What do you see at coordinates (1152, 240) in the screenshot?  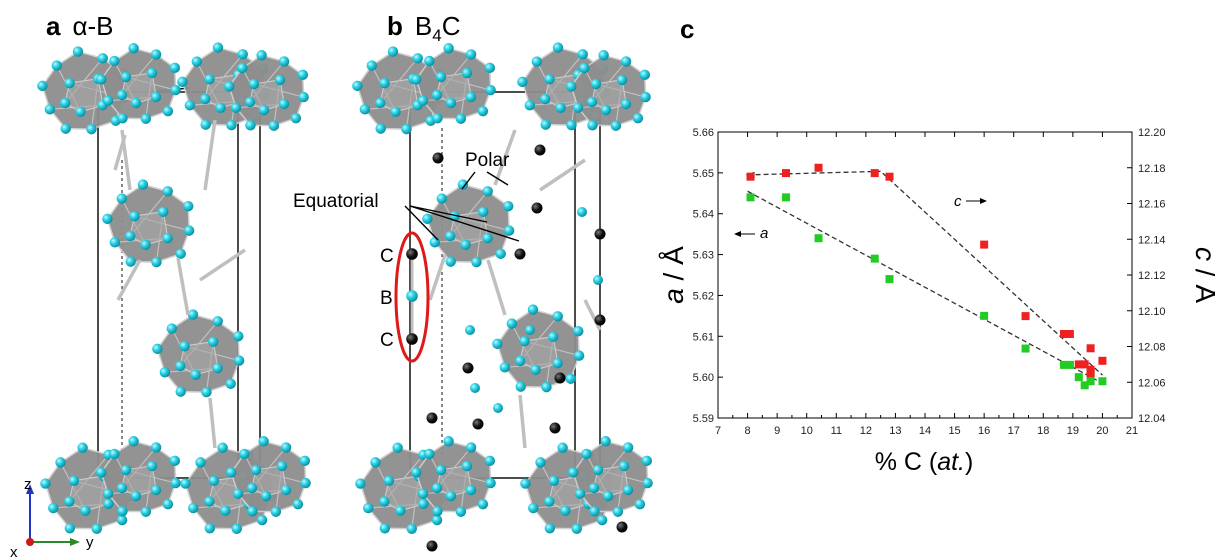 I see `y-right-tick-label: 12.14` at bounding box center [1152, 240].